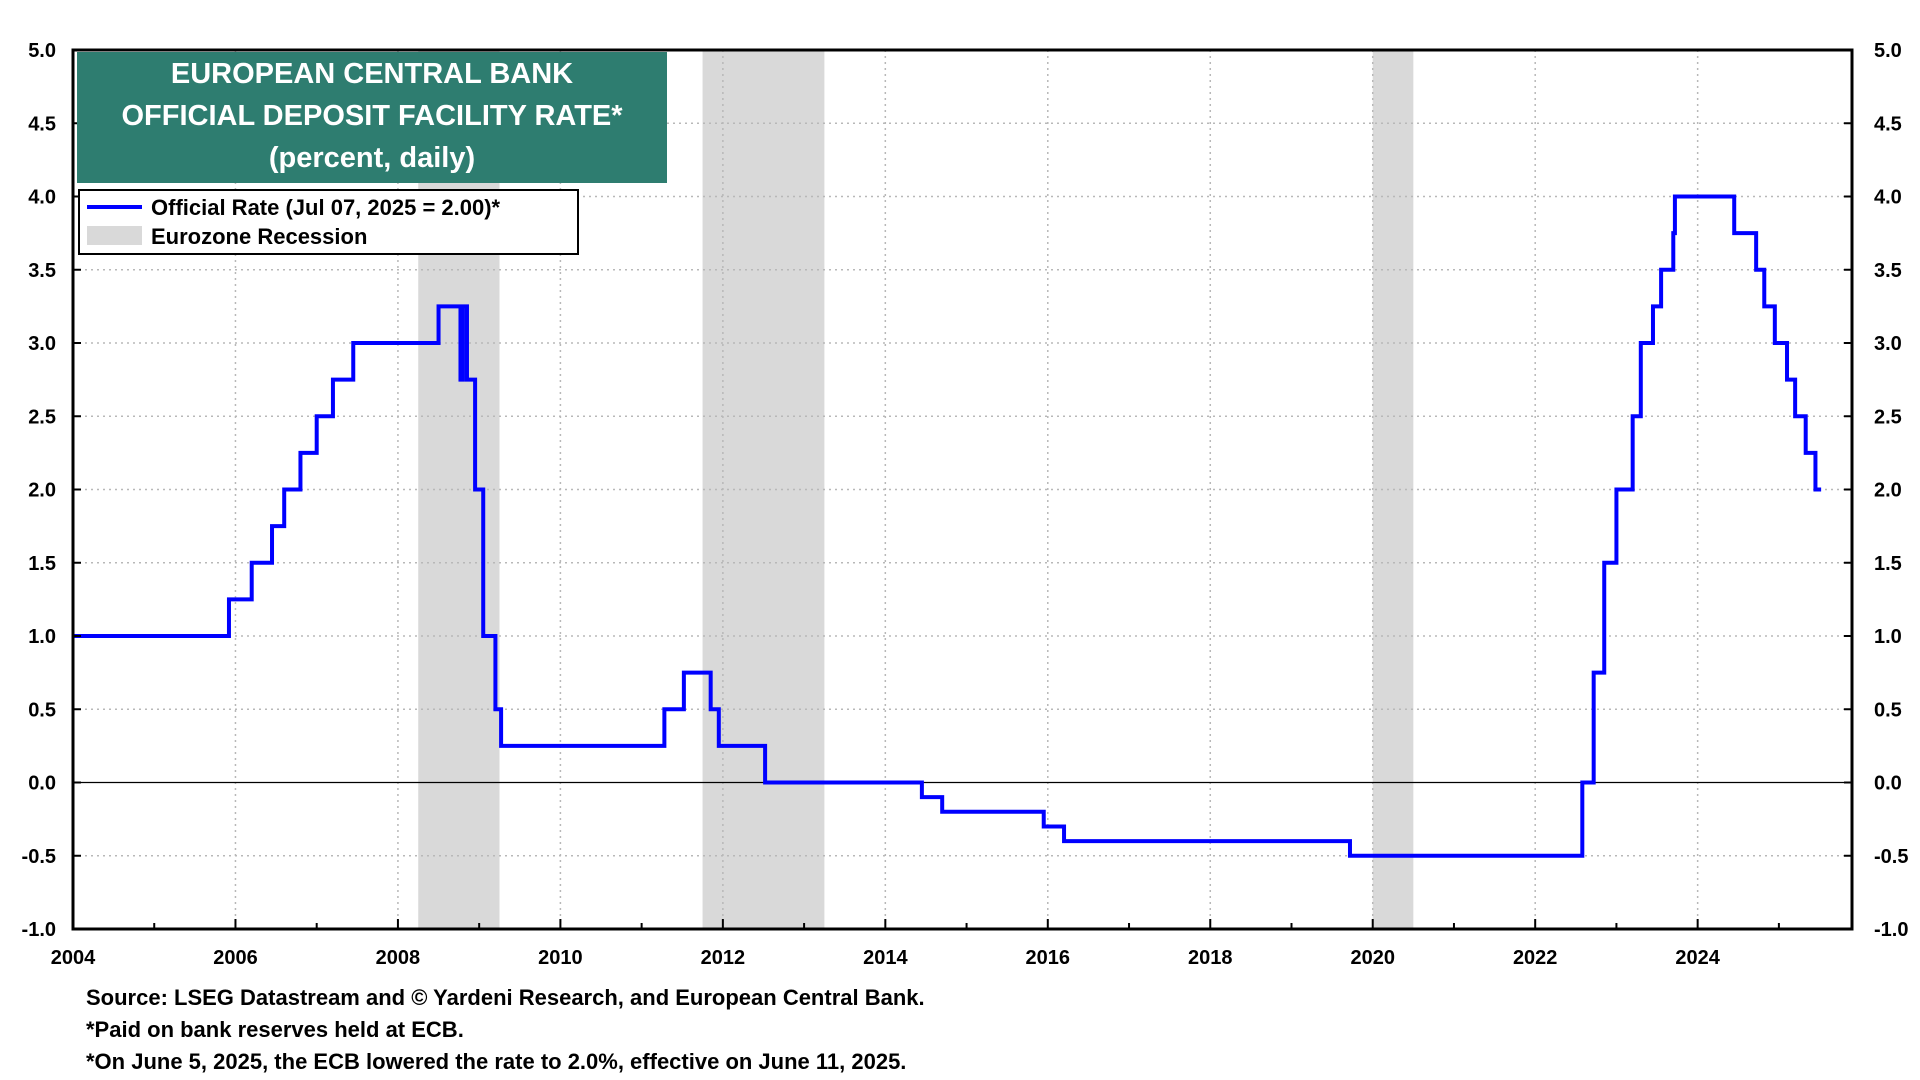  Describe the element at coordinates (42, 271) in the screenshot. I see `y-tick-label-left: 3.5` at that location.